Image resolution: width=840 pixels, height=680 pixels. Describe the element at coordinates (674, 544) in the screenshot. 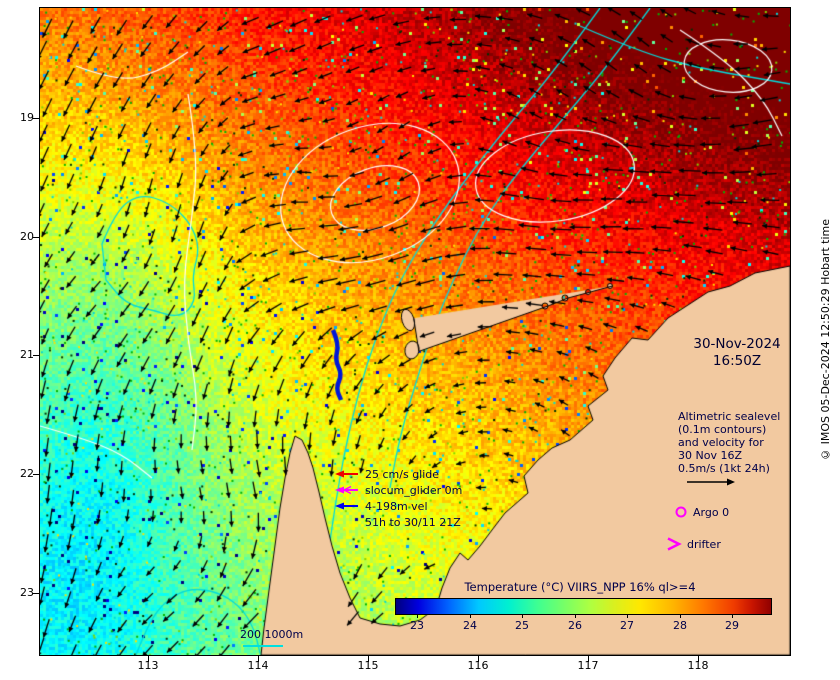

I see `drifter-arrow-icon` at that location.